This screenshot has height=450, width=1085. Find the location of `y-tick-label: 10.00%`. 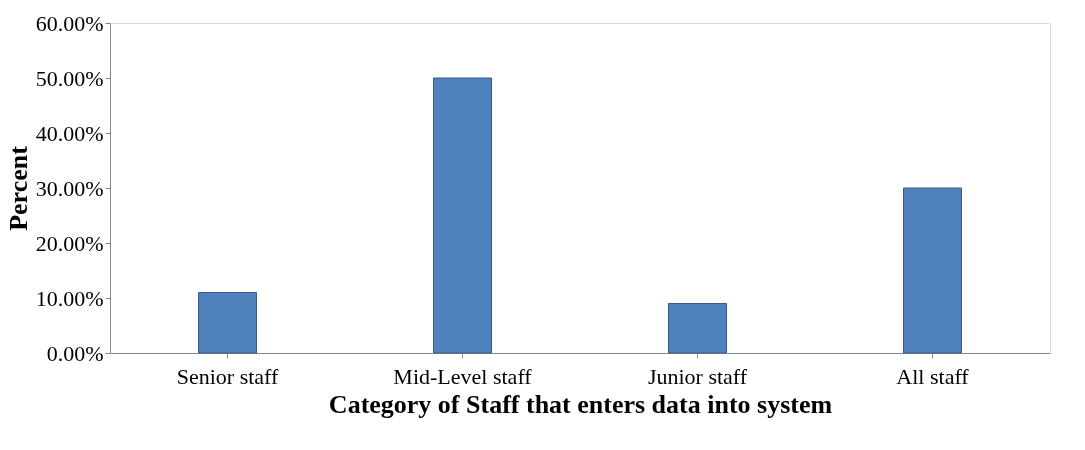

y-tick-label: 10.00% is located at coordinates (69, 298).